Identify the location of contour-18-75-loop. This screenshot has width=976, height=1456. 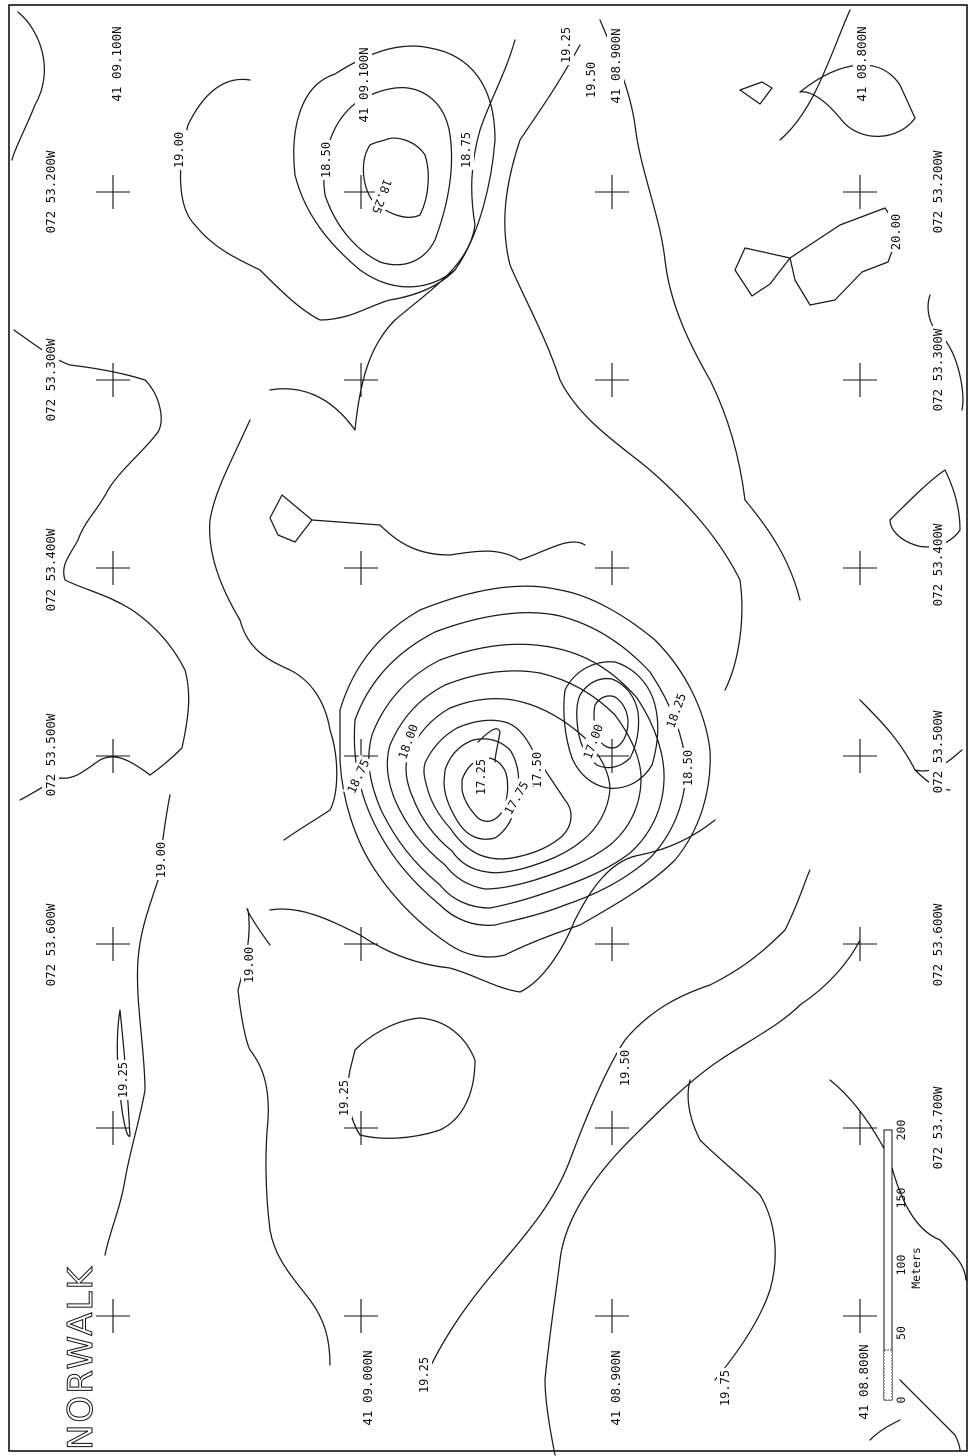
(394, 166).